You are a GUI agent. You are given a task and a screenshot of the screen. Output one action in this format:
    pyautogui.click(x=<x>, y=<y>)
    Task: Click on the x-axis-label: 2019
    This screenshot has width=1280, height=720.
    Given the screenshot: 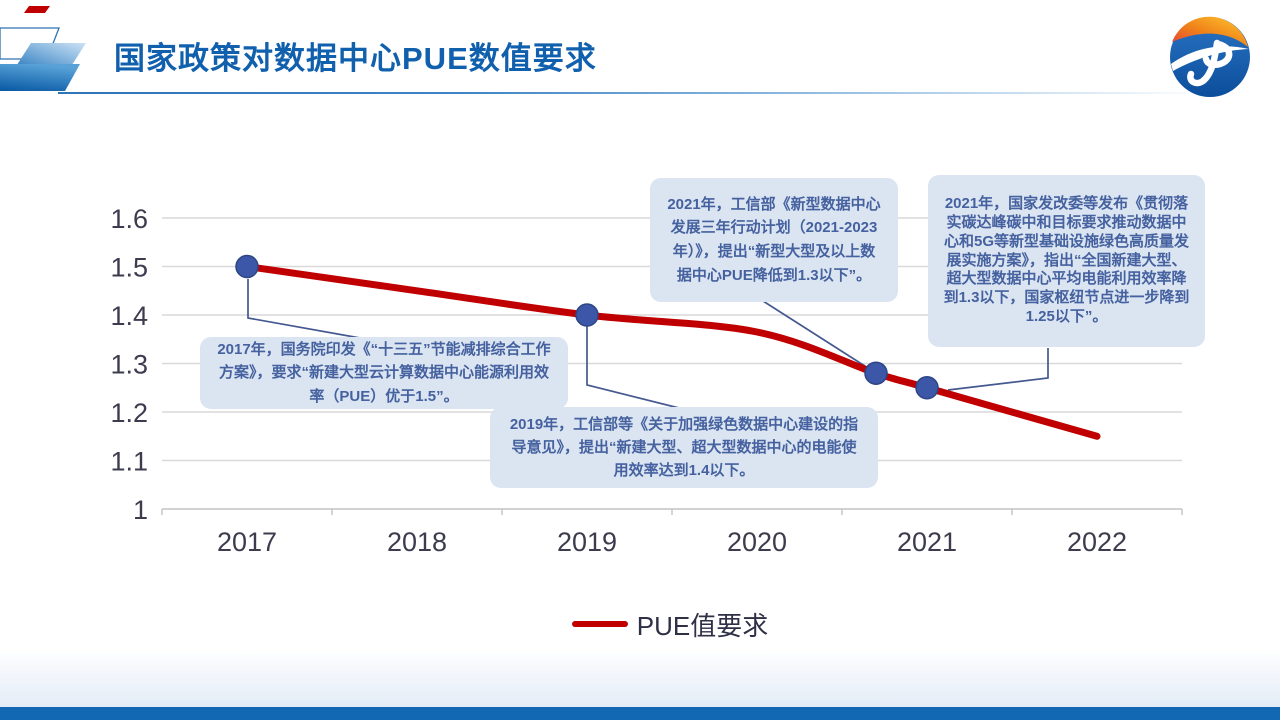 What is the action you would take?
    pyautogui.click(x=587, y=542)
    